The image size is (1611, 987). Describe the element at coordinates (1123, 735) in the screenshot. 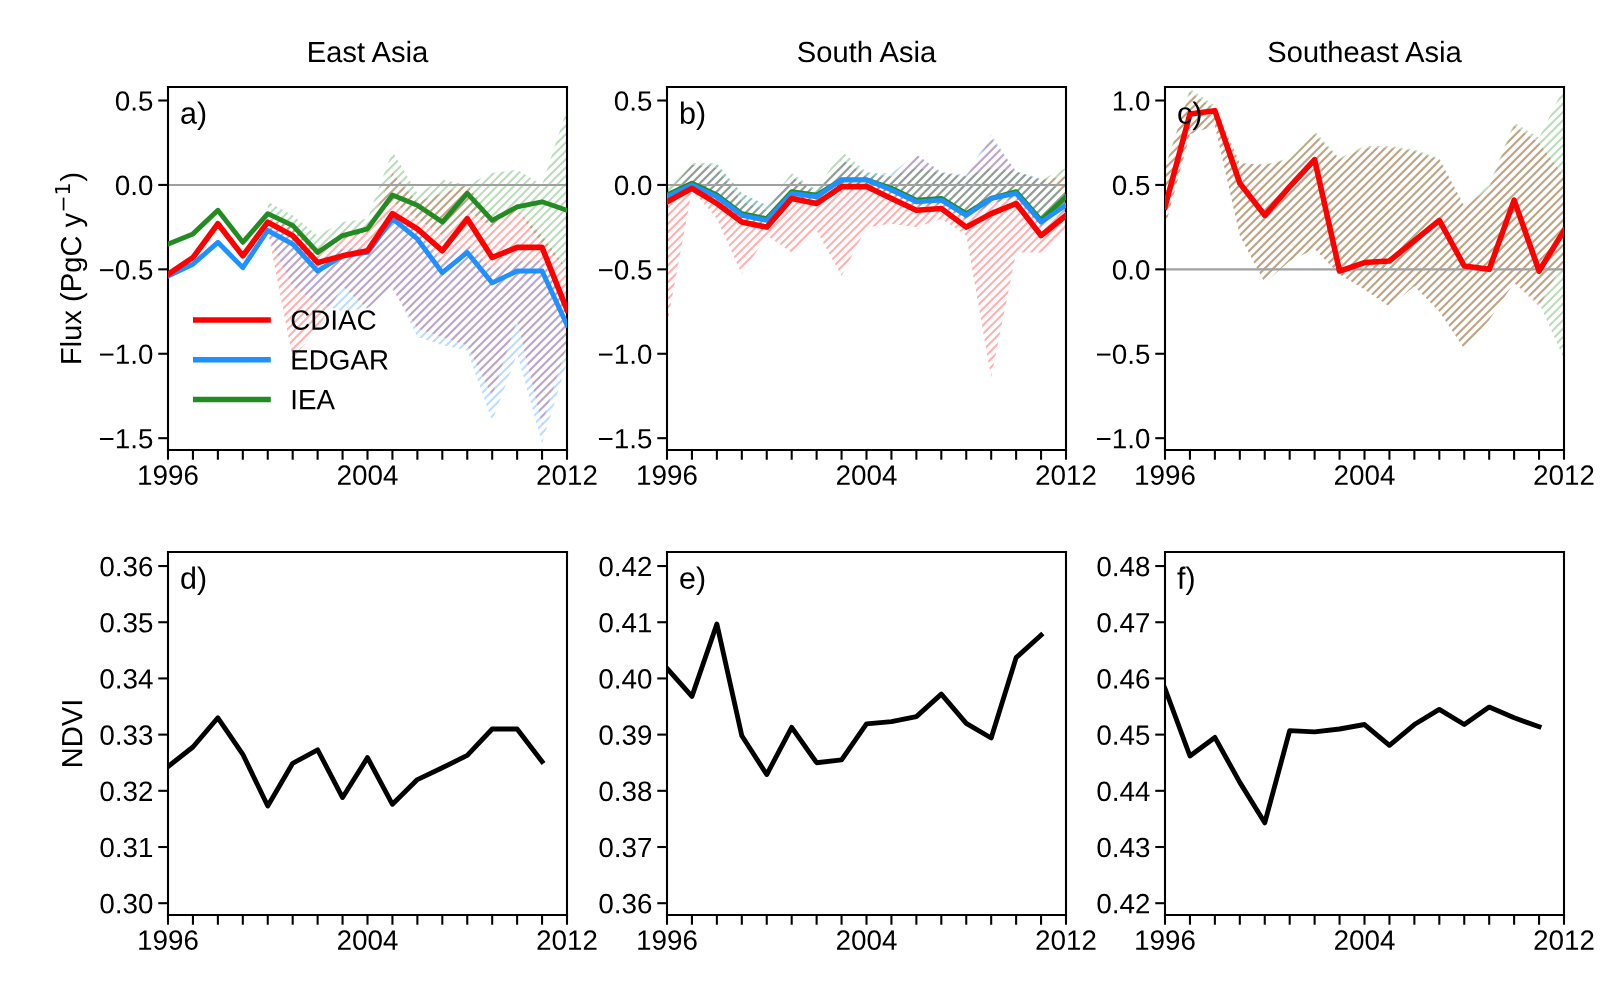

I see `y-tick-label: 0.45` at that location.